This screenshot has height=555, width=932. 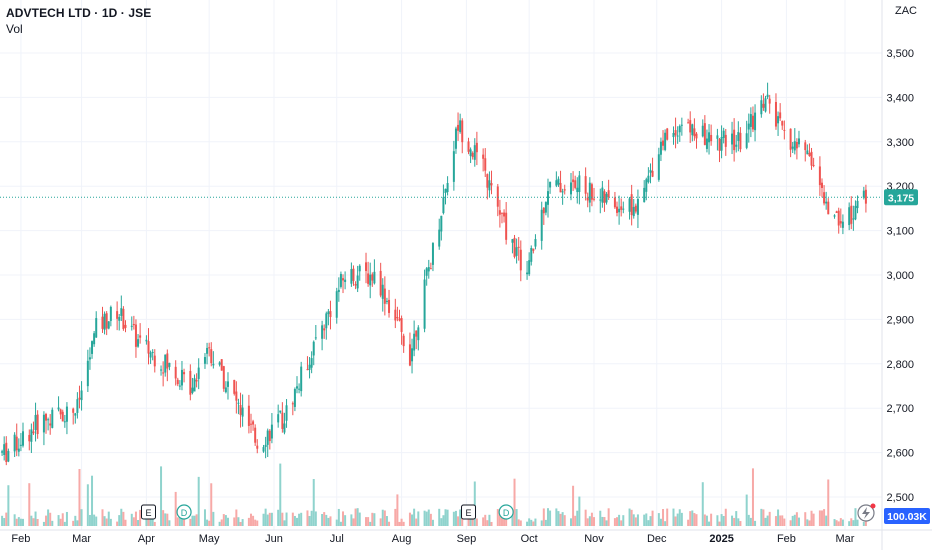 I want to click on currency-label: ZAC, so click(x=906, y=11).